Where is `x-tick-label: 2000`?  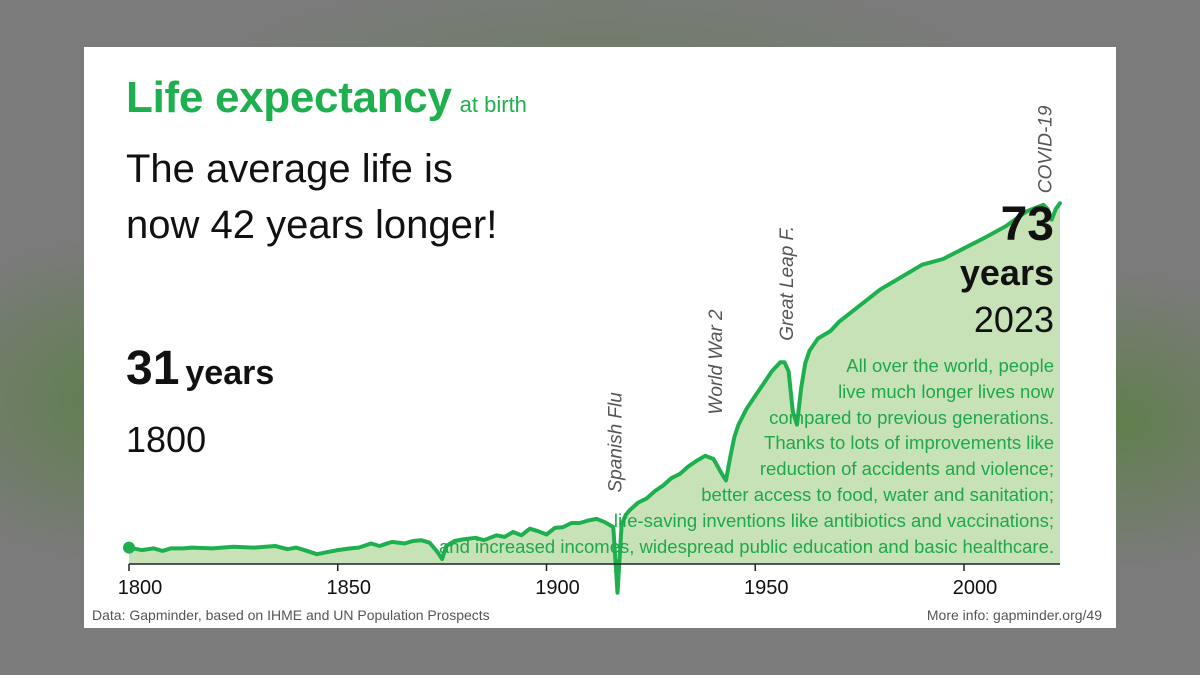
x-tick-label: 2000 is located at coordinates (975, 588).